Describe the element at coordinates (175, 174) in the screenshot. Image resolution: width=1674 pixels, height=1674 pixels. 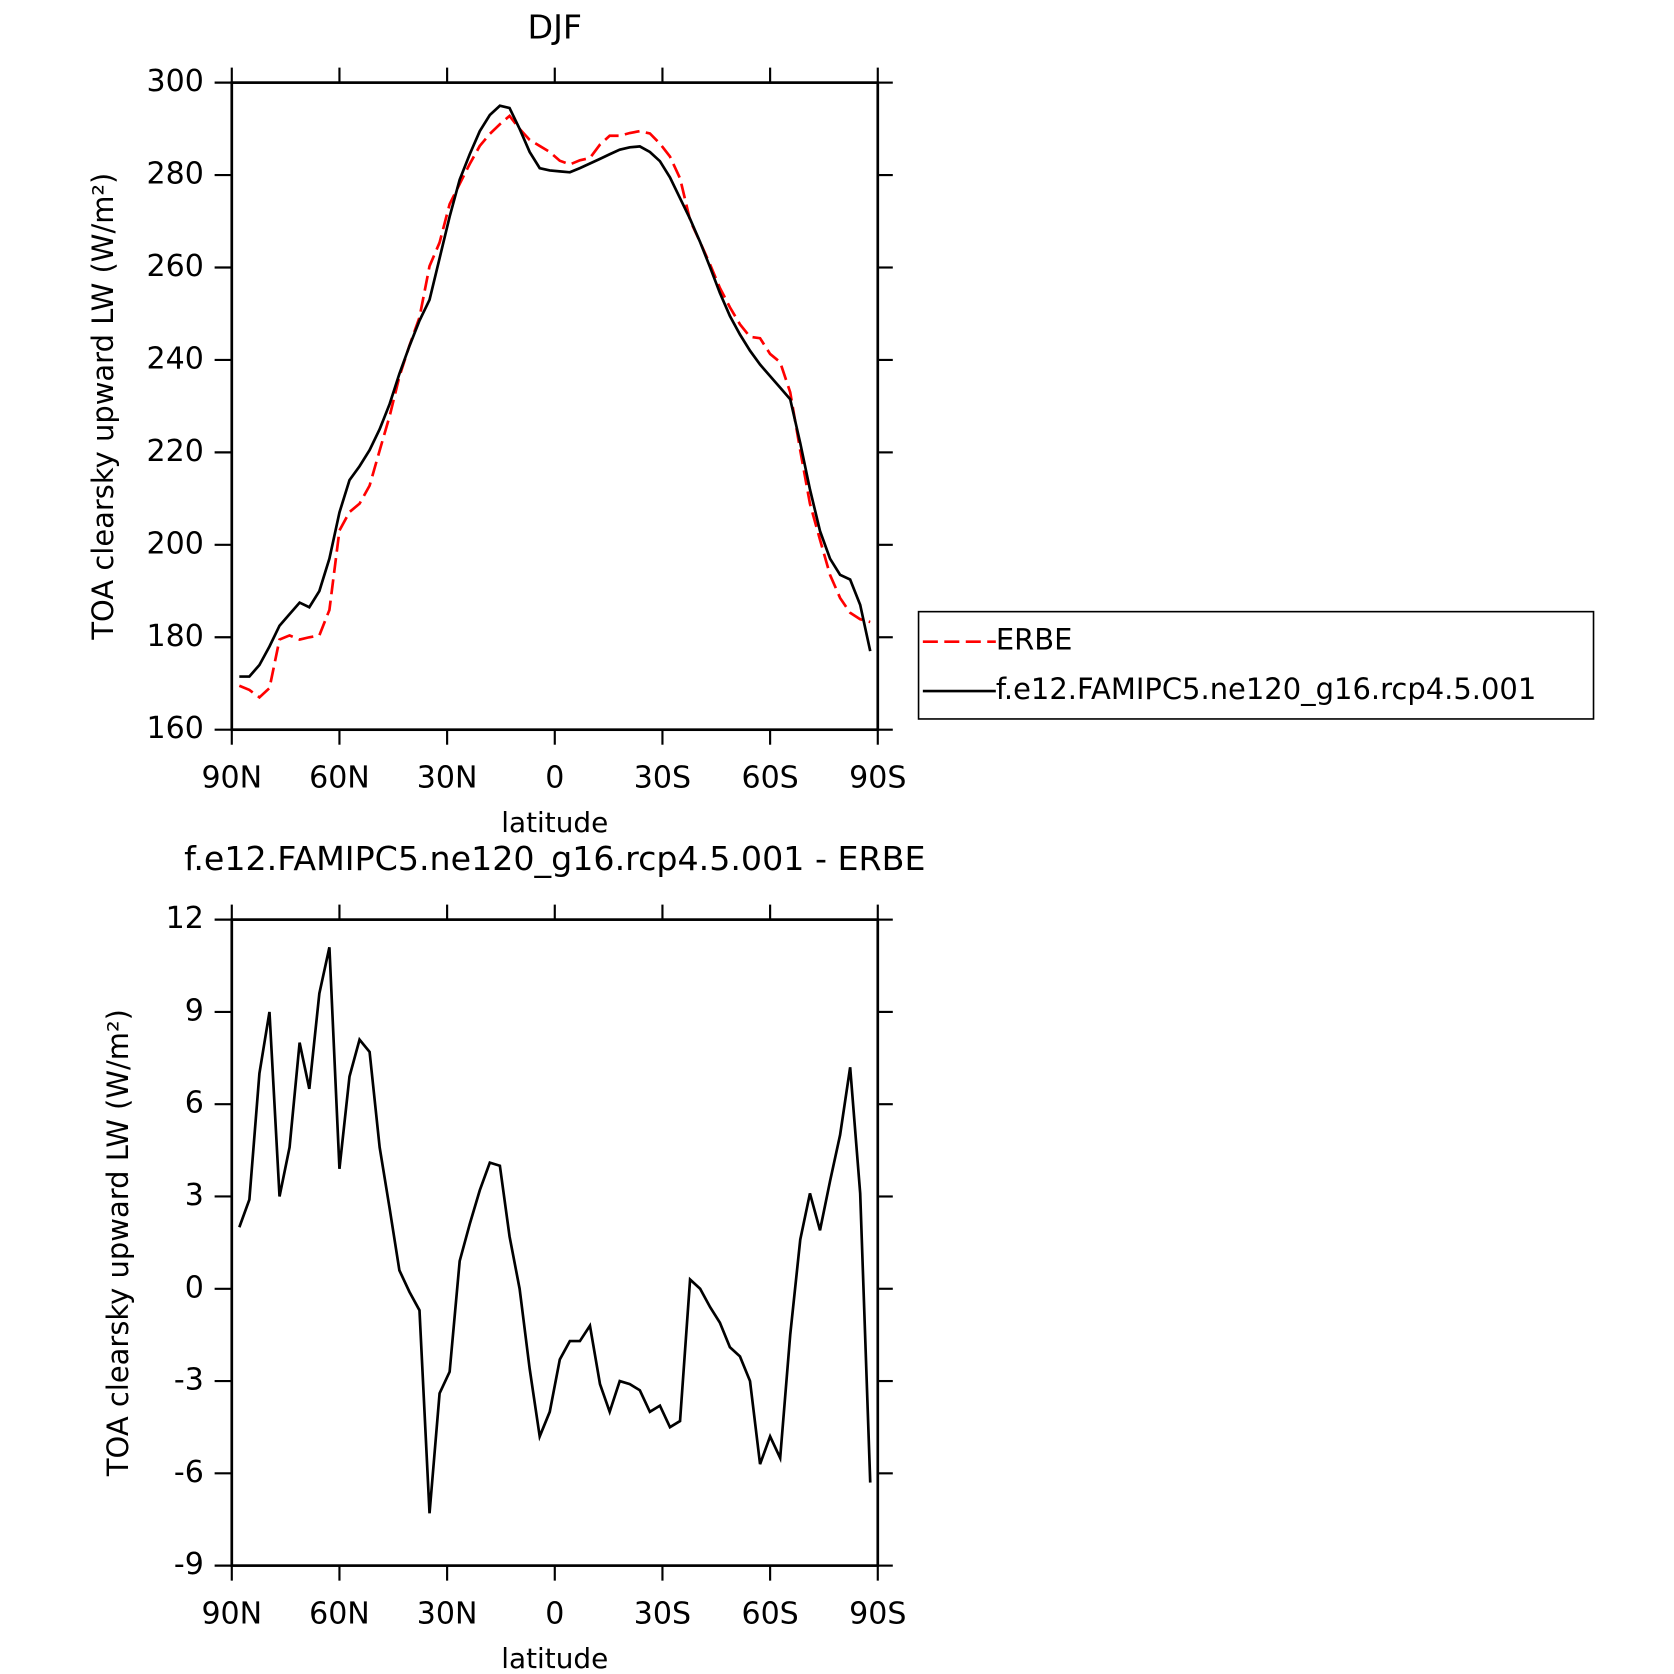
I see `y-tick-label: 280` at that location.